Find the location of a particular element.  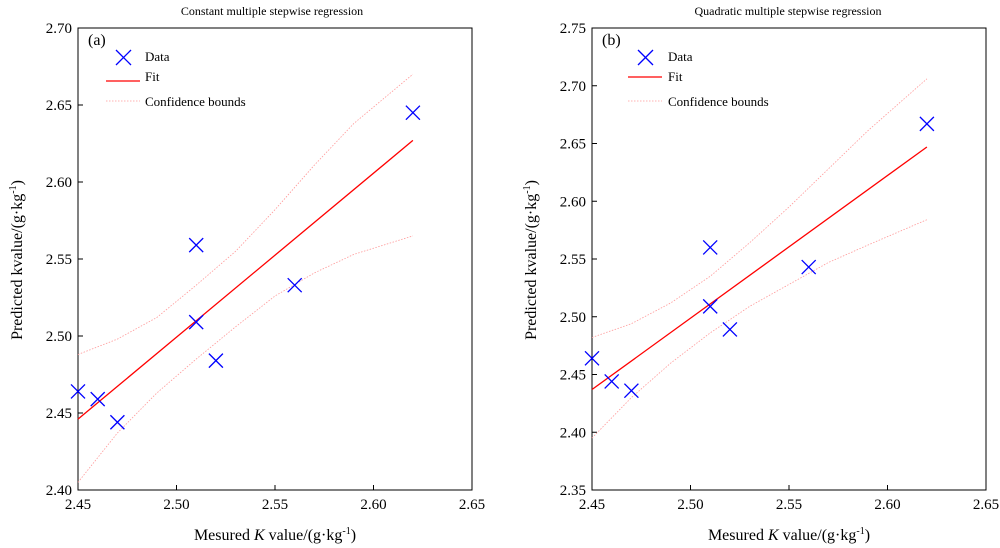

panel-b-legend-data: Data is located at coordinates (680, 56).